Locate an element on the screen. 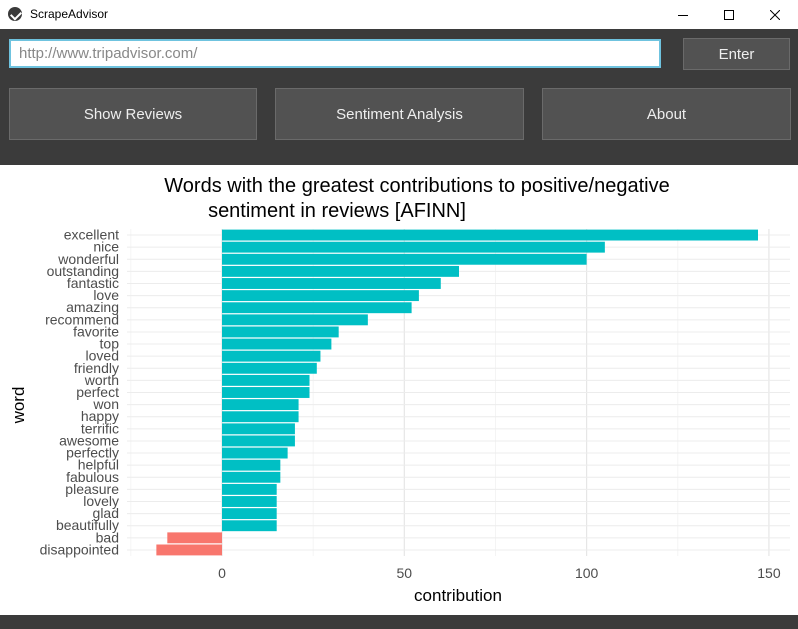 The width and height of the screenshot is (798, 629). url-input is located at coordinates (335, 53).